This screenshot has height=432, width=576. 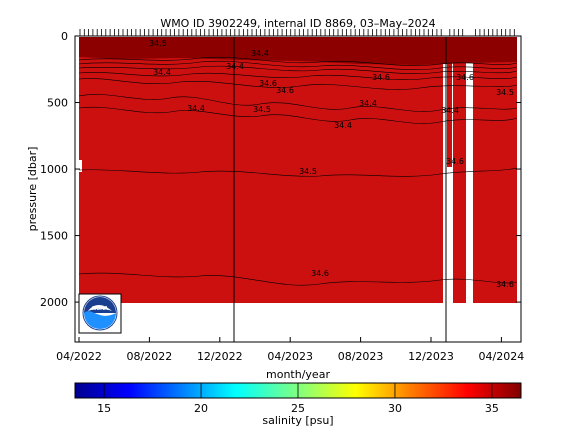 What do you see at coordinates (57, 103) in the screenshot?
I see `y-tick-label: 500` at bounding box center [57, 103].